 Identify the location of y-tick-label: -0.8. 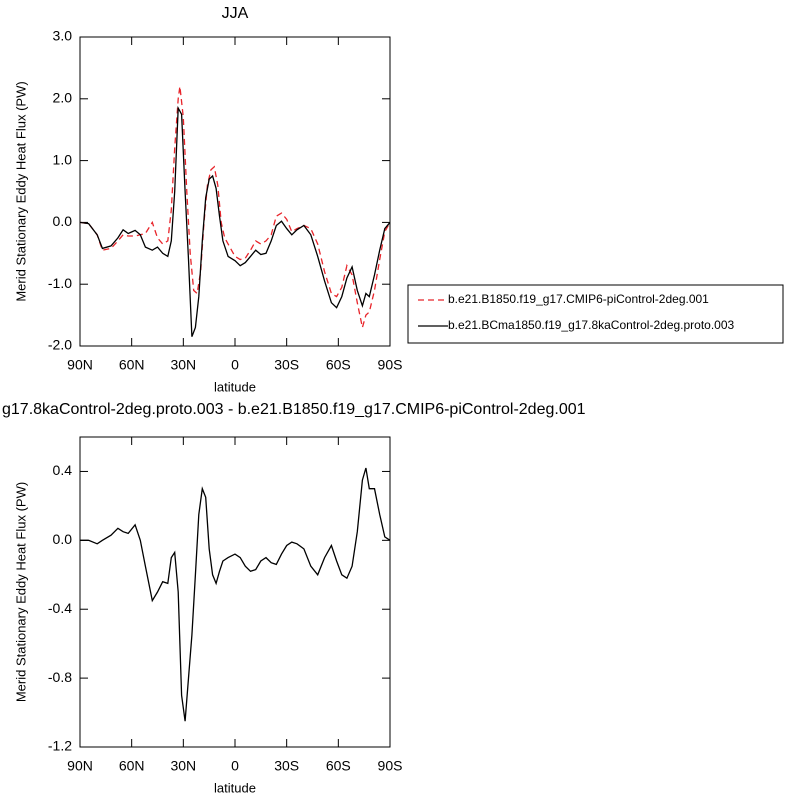
(60, 677).